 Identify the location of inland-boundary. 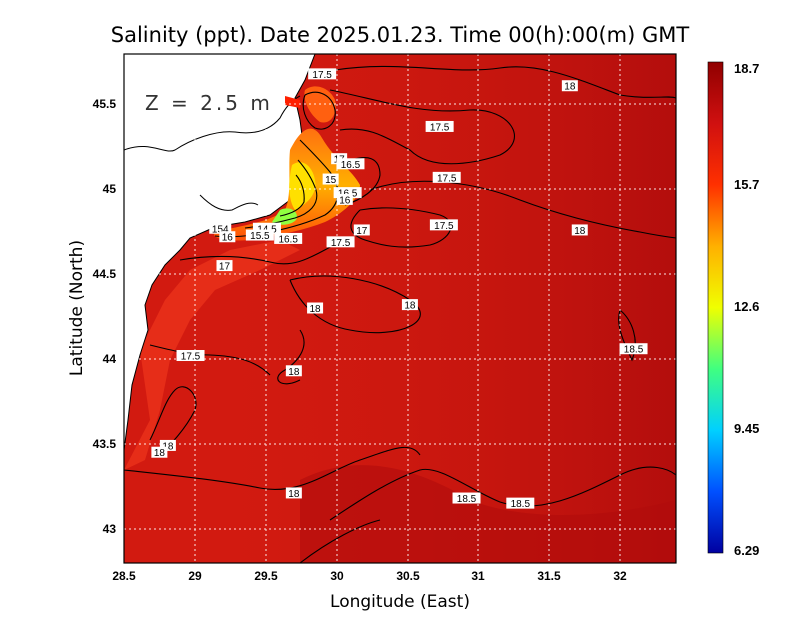
(212, 123).